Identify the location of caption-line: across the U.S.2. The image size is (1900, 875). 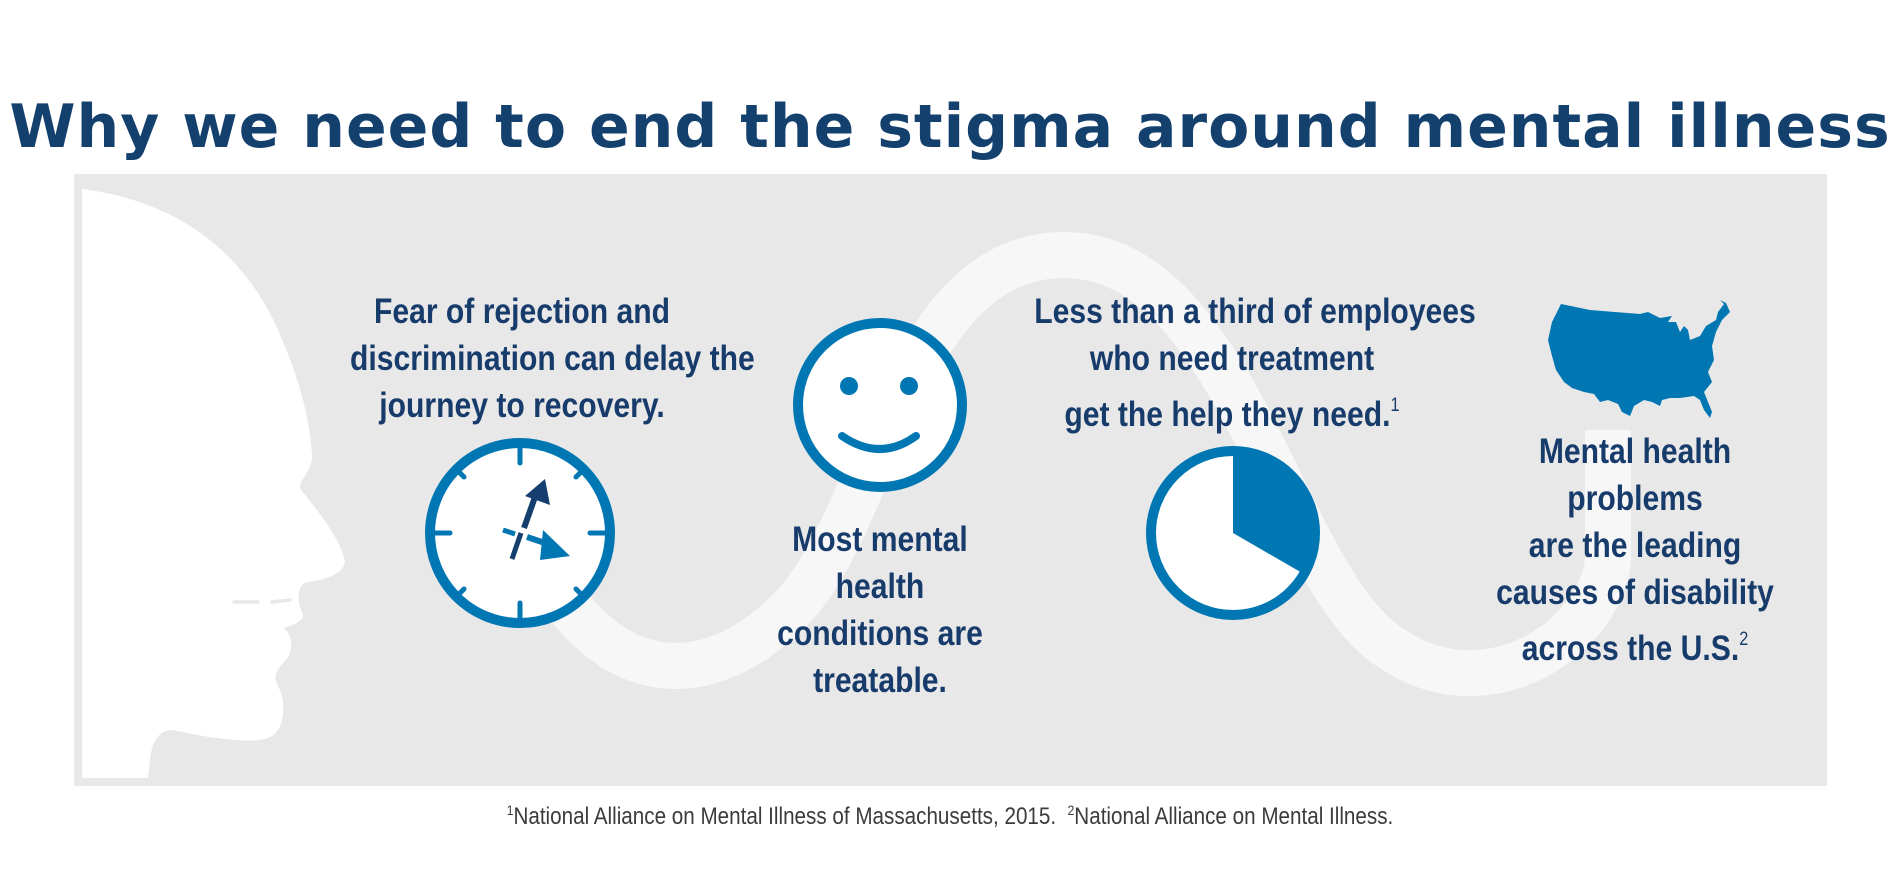
(1635, 644).